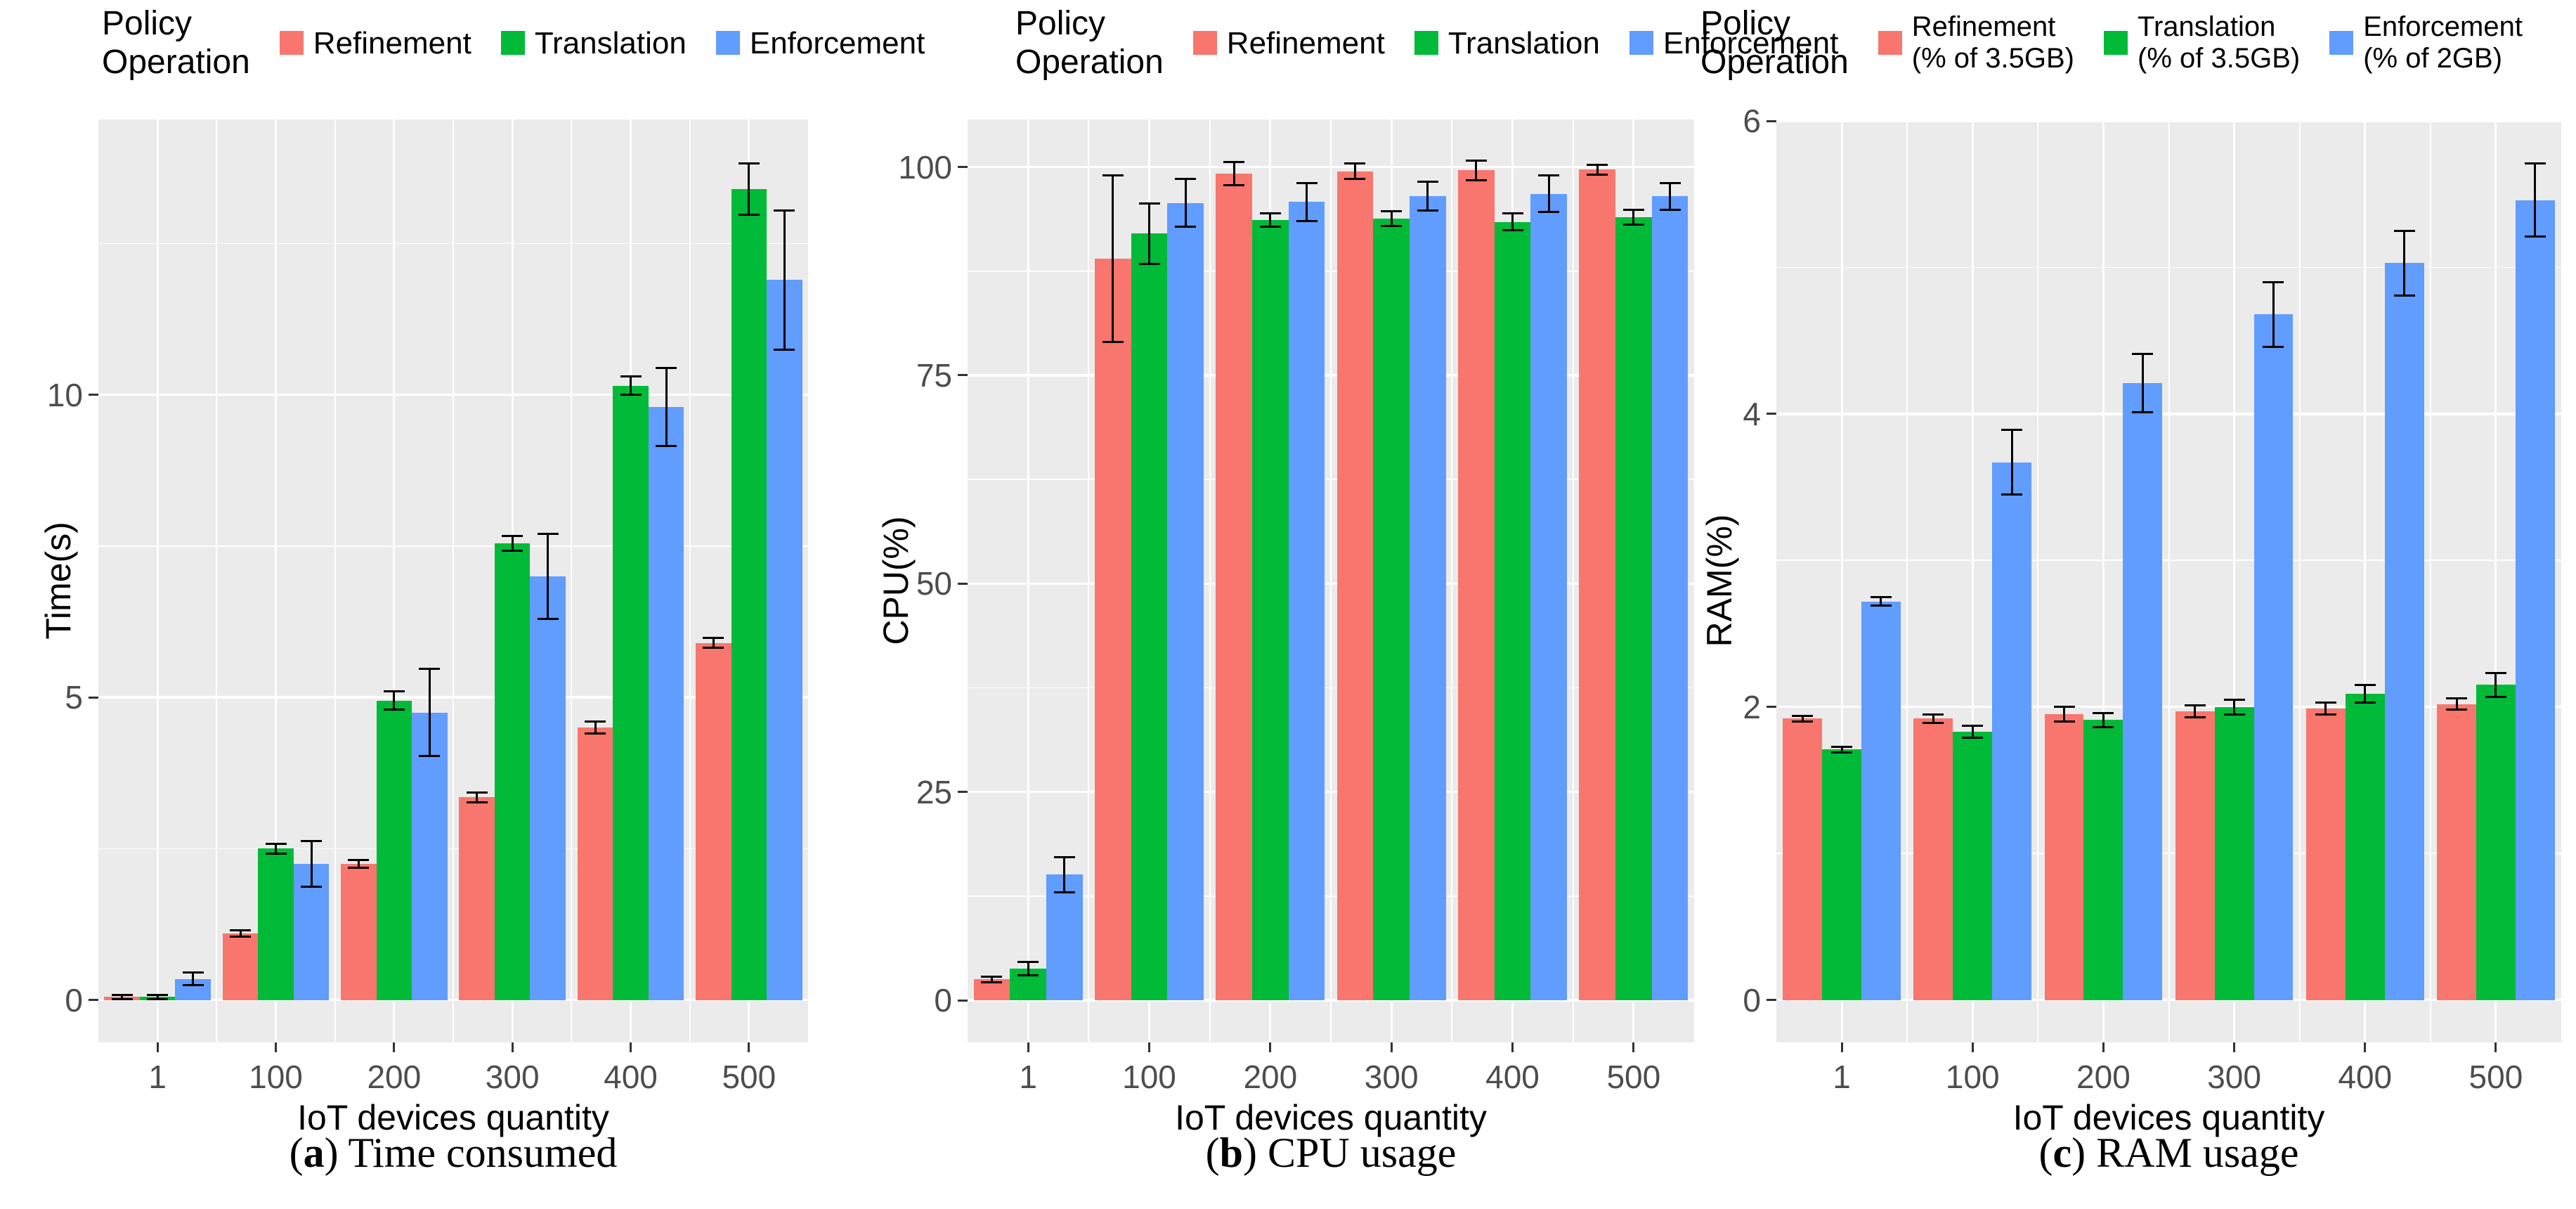  Describe the element at coordinates (2202, 43) in the screenshot. I see `legend-item-translation: Translation (% of 3.5GB)` at that location.